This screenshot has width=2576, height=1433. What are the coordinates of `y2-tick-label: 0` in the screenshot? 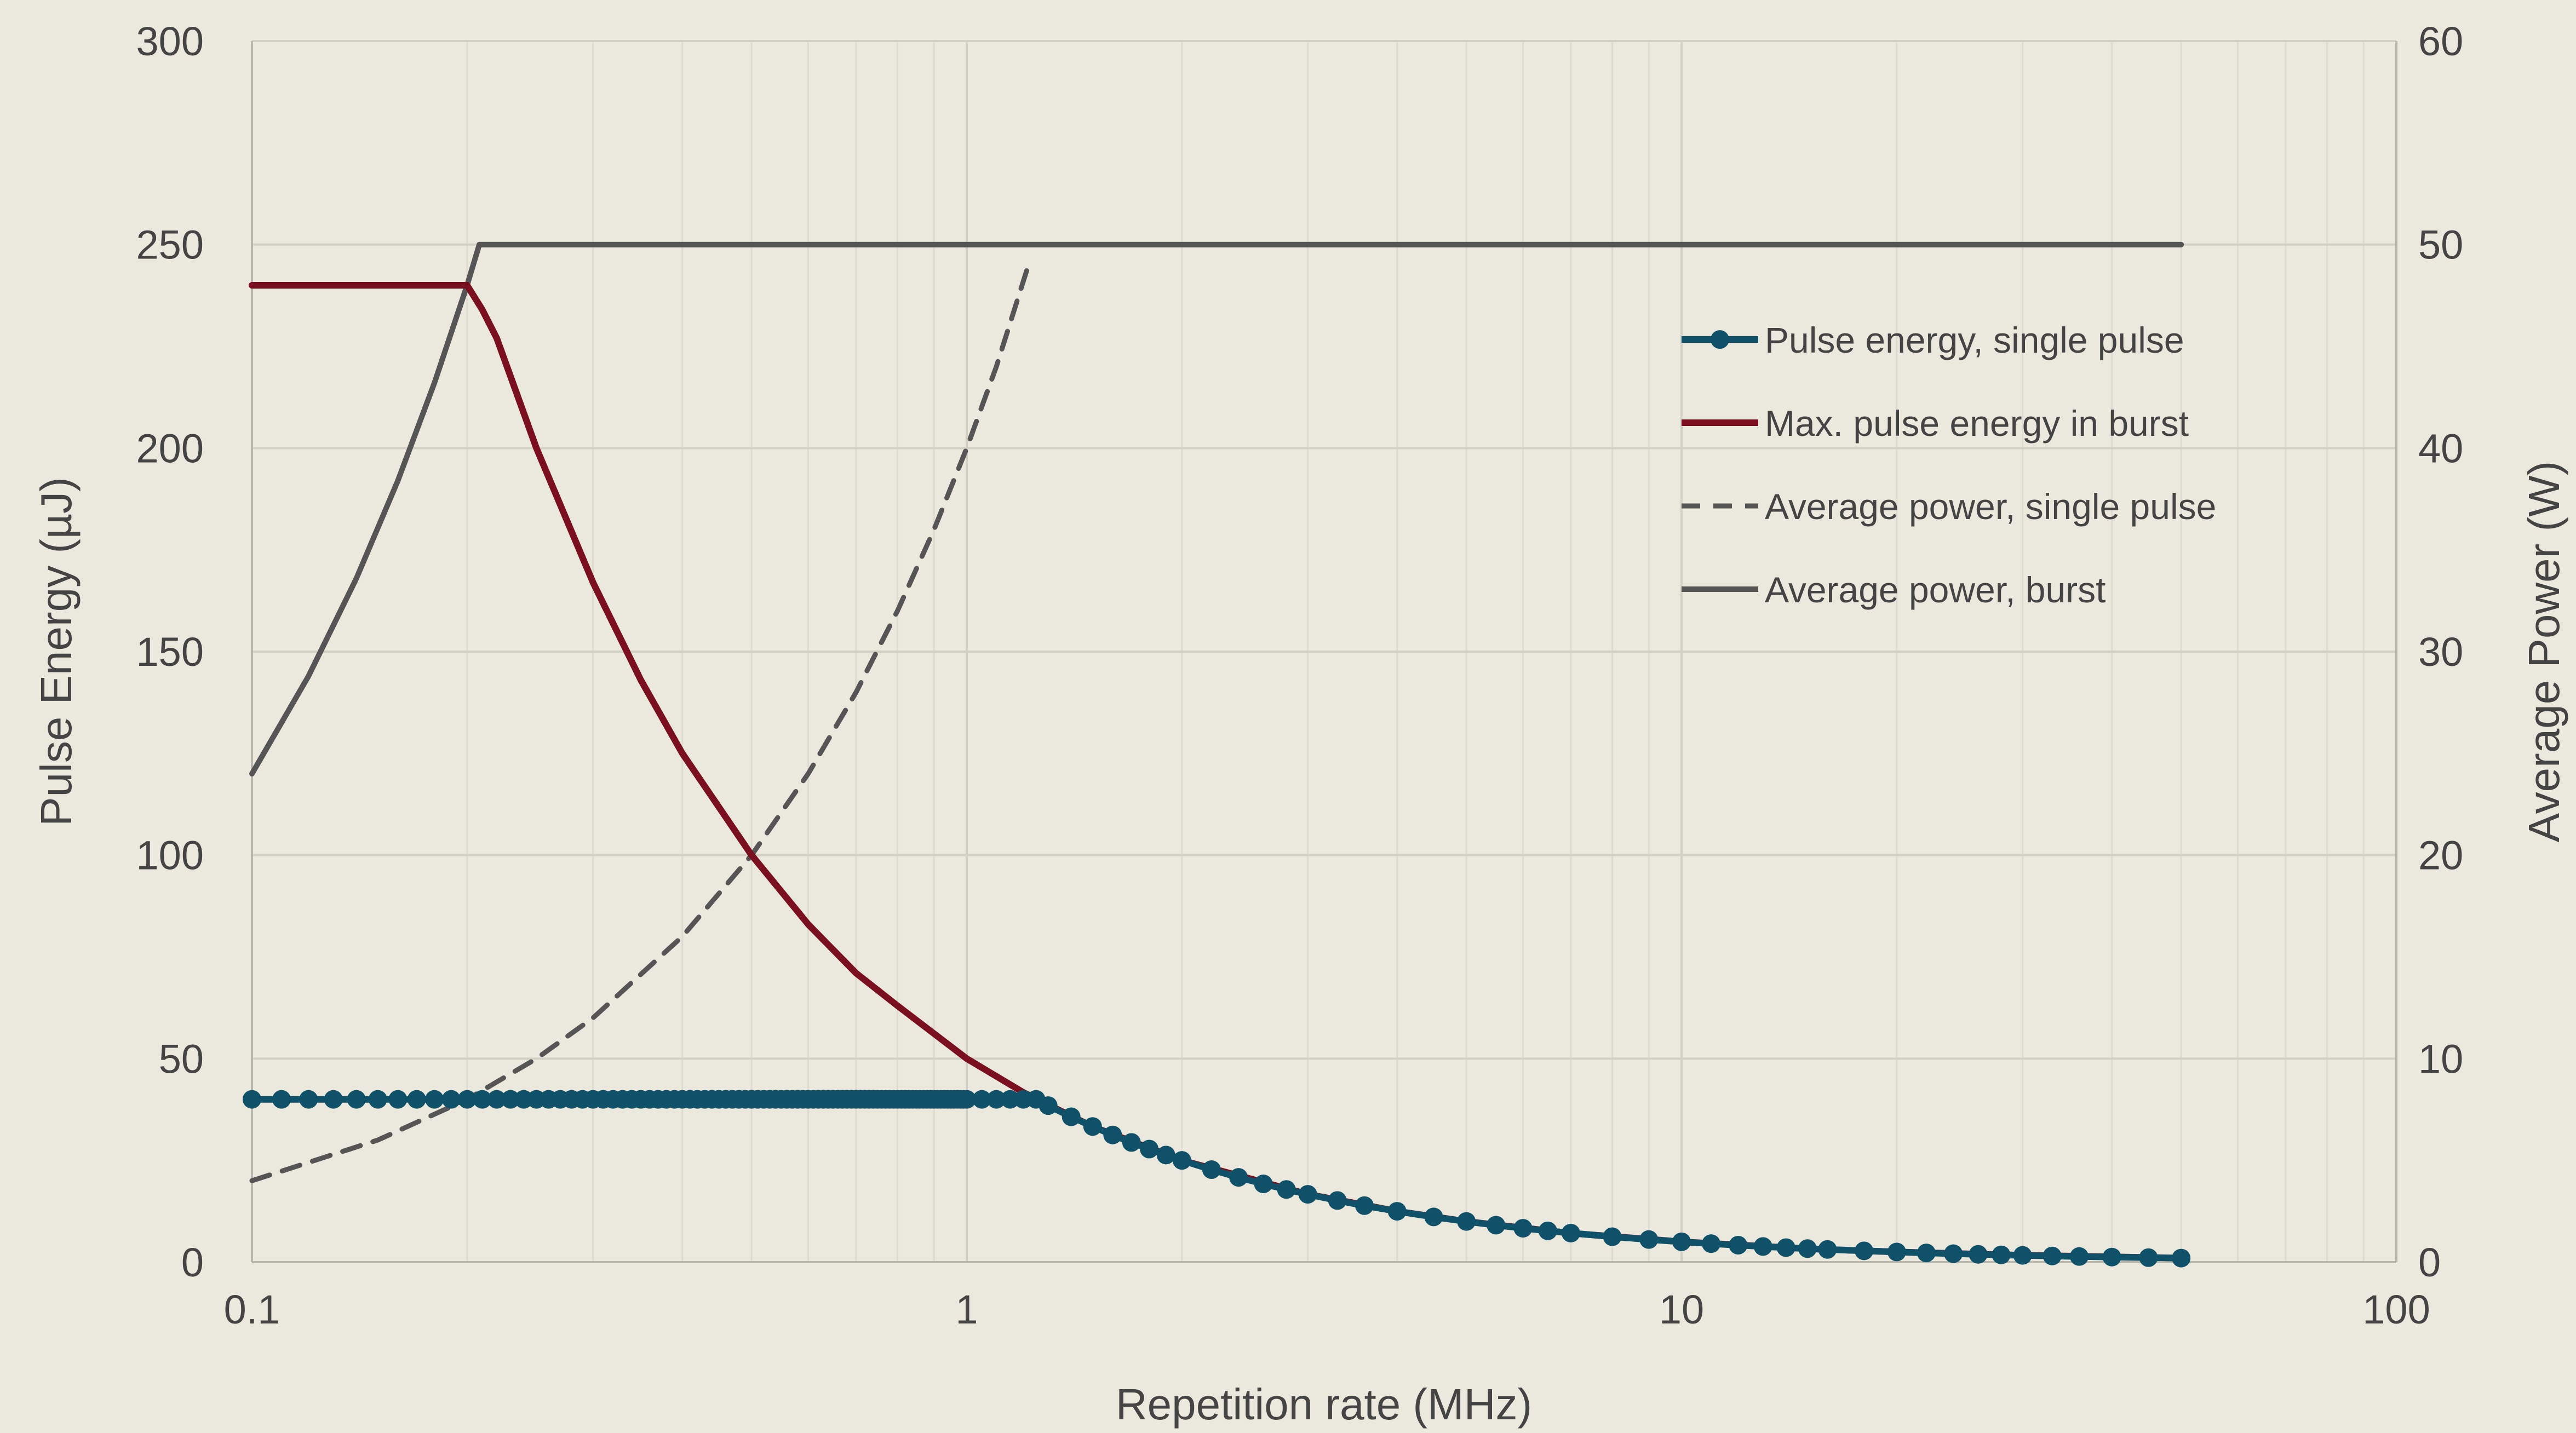 It's located at (2430, 1262).